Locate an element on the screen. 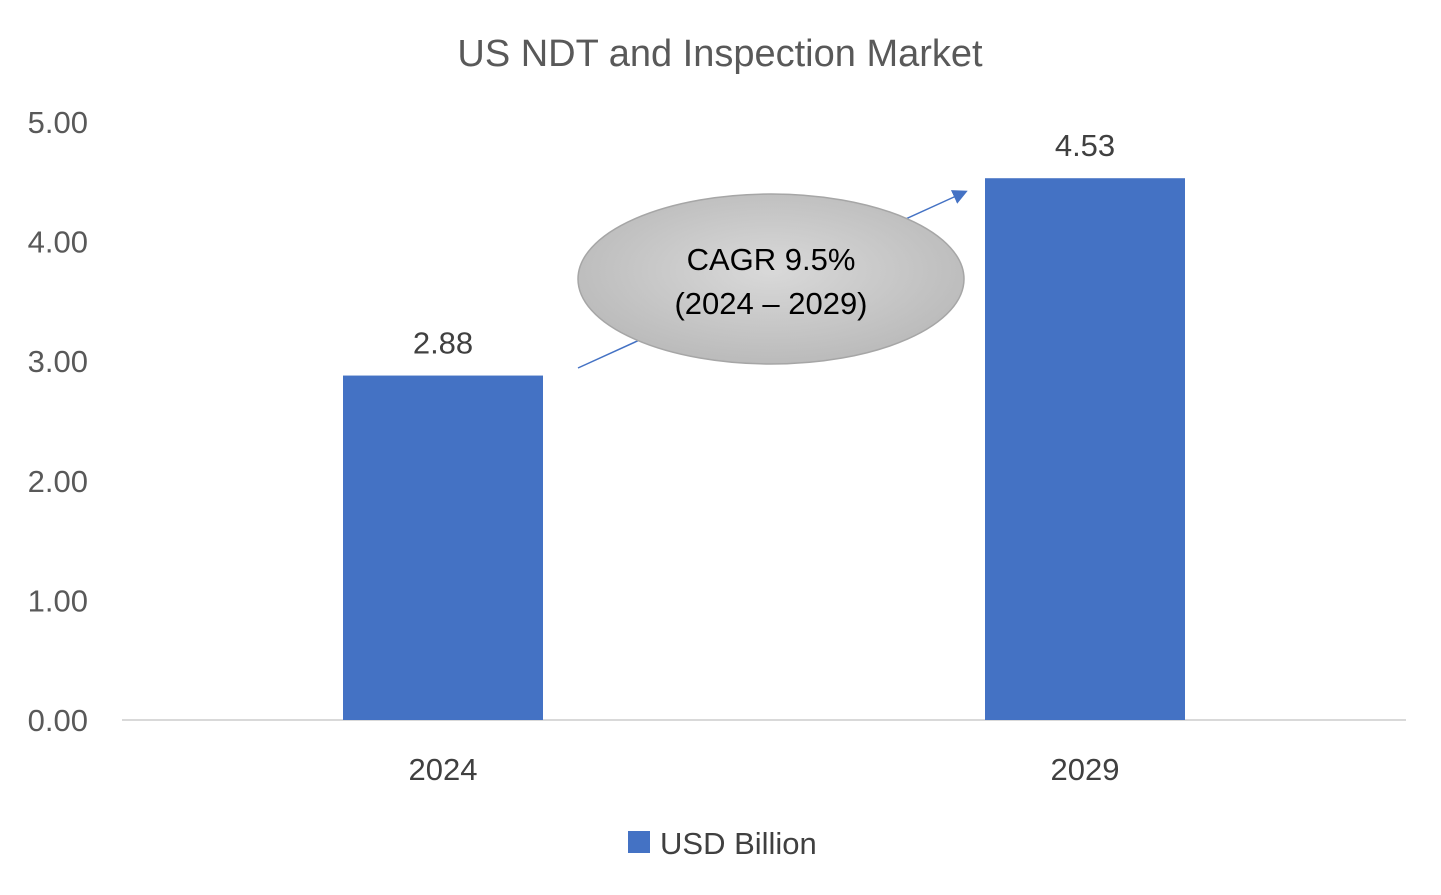  y-tick-label: 3.00 is located at coordinates (58, 361).